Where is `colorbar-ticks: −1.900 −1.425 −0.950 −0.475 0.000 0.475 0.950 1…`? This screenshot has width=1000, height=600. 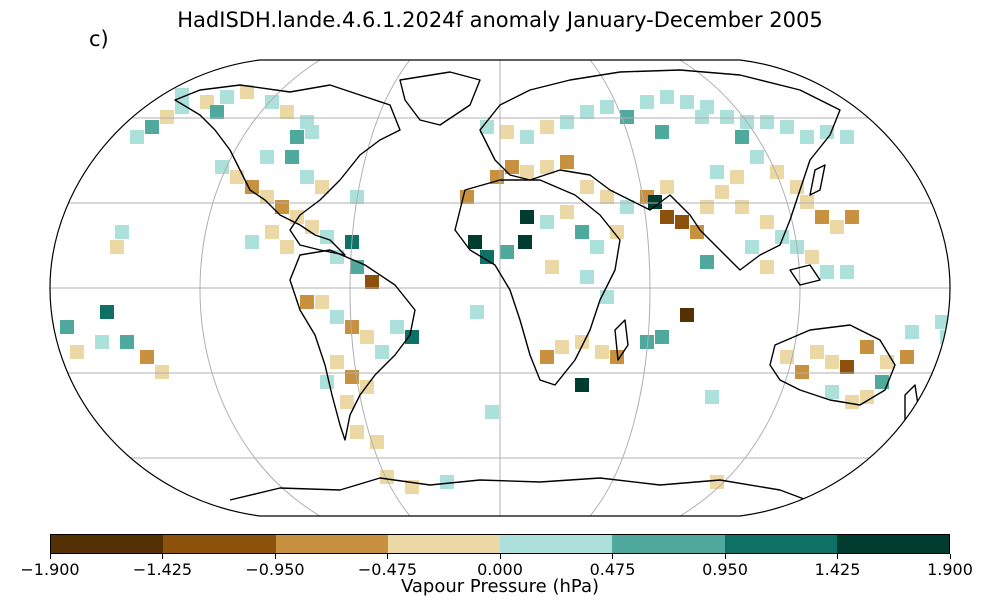
colorbar-ticks: −1.900 −1.425 −0.950 −0.475 0.000 0.475 0.950 1… is located at coordinates (500, 569).